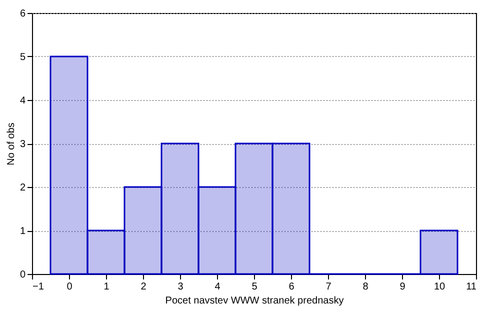  What do you see at coordinates (143, 287) in the screenshot?
I see `x-tick-label: 2` at bounding box center [143, 287].